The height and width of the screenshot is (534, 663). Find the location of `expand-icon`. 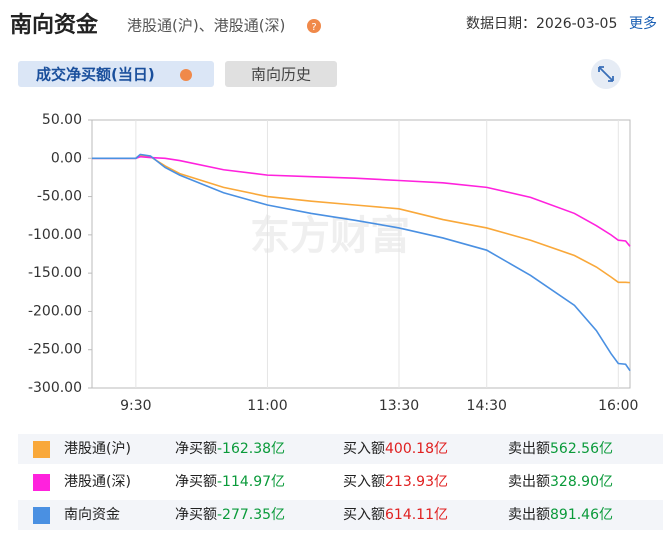

expand-icon is located at coordinates (606, 74).